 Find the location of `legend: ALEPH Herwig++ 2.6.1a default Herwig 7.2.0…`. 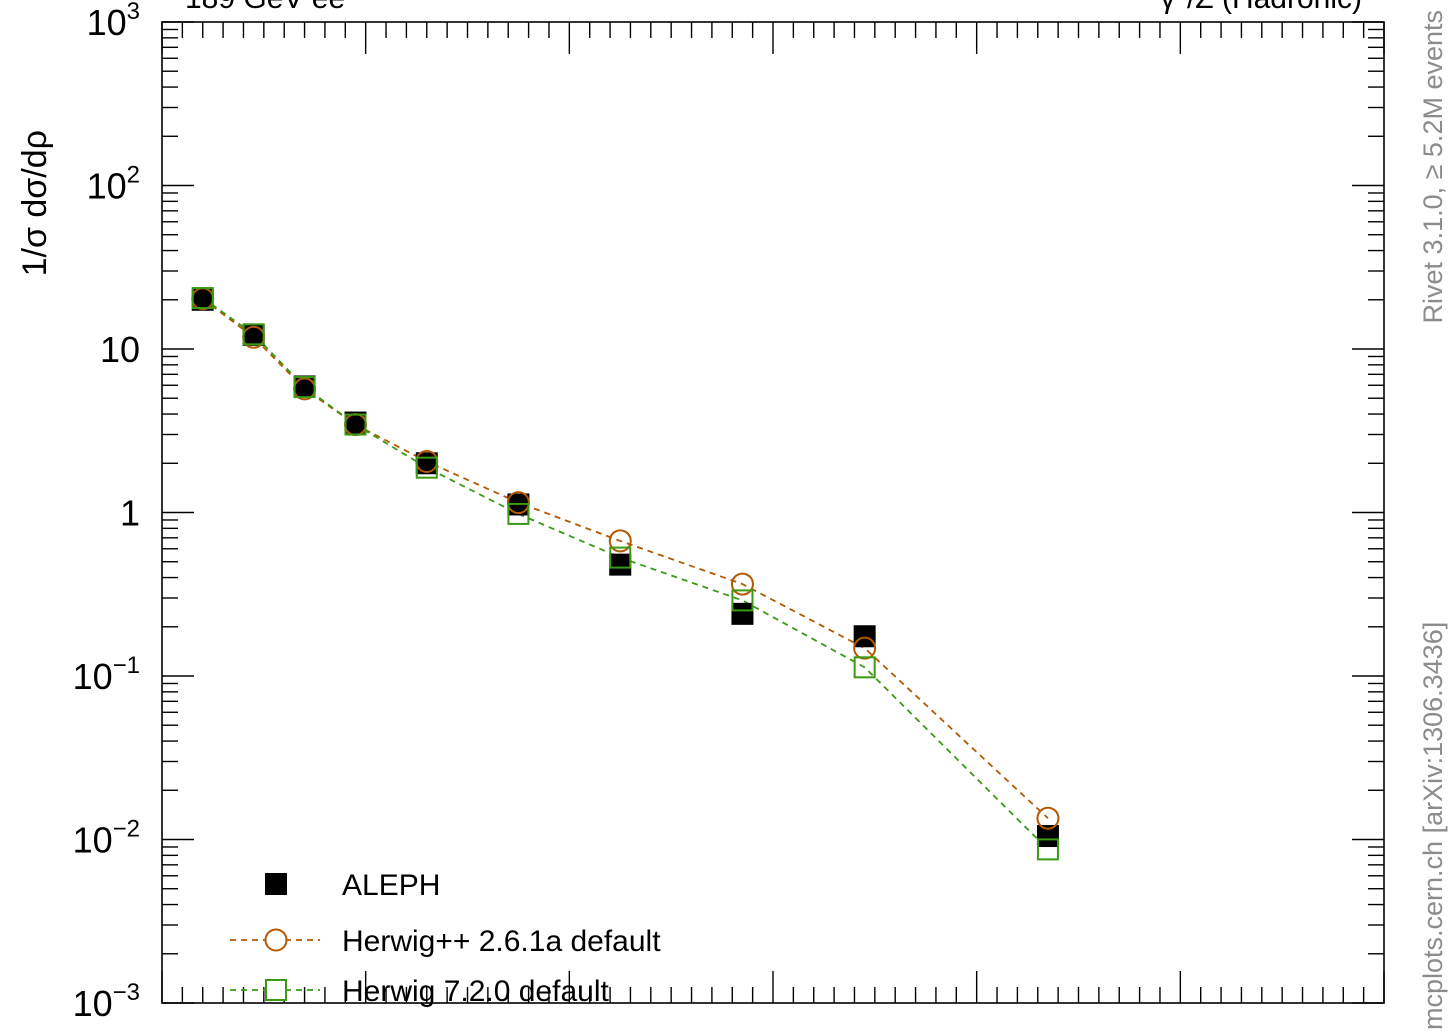

legend: ALEPH Herwig++ 2.6.1a default Herwig 7.2.0… is located at coordinates (445, 938).